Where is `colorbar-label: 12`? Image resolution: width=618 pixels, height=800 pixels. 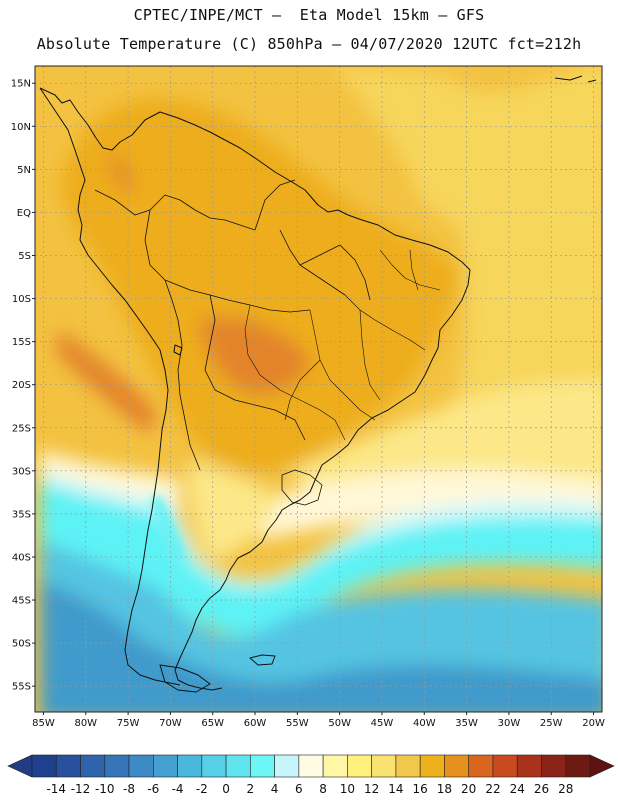 colorbar-label: 12 is located at coordinates (371, 789).